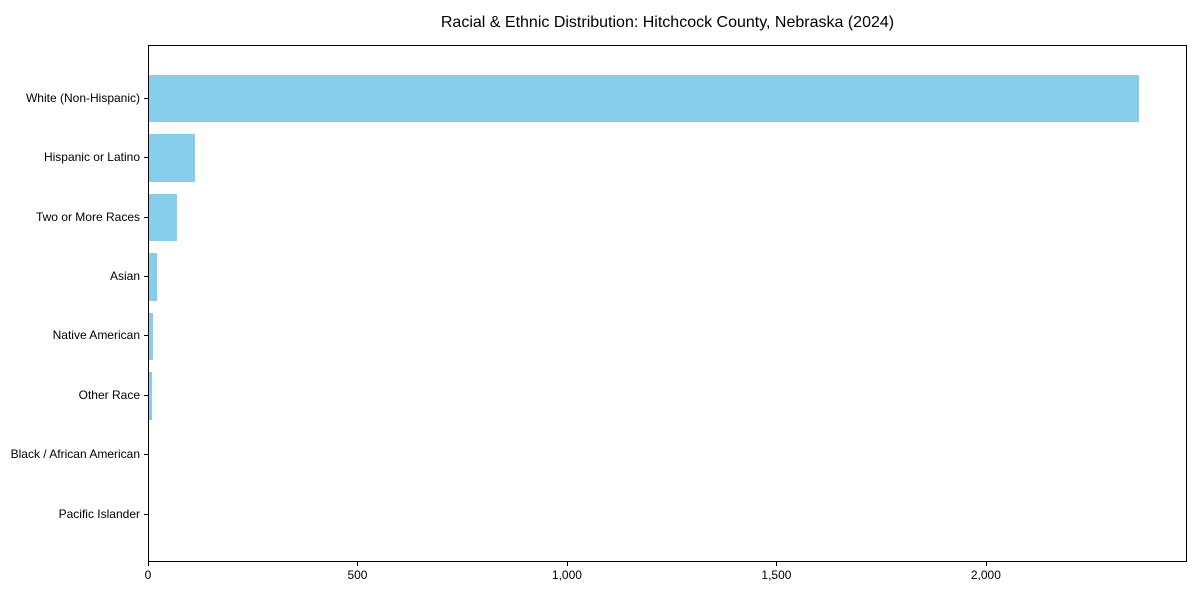 This screenshot has height=600, width=1200. I want to click on y-tick-label-other-race: Other Race, so click(109, 394).